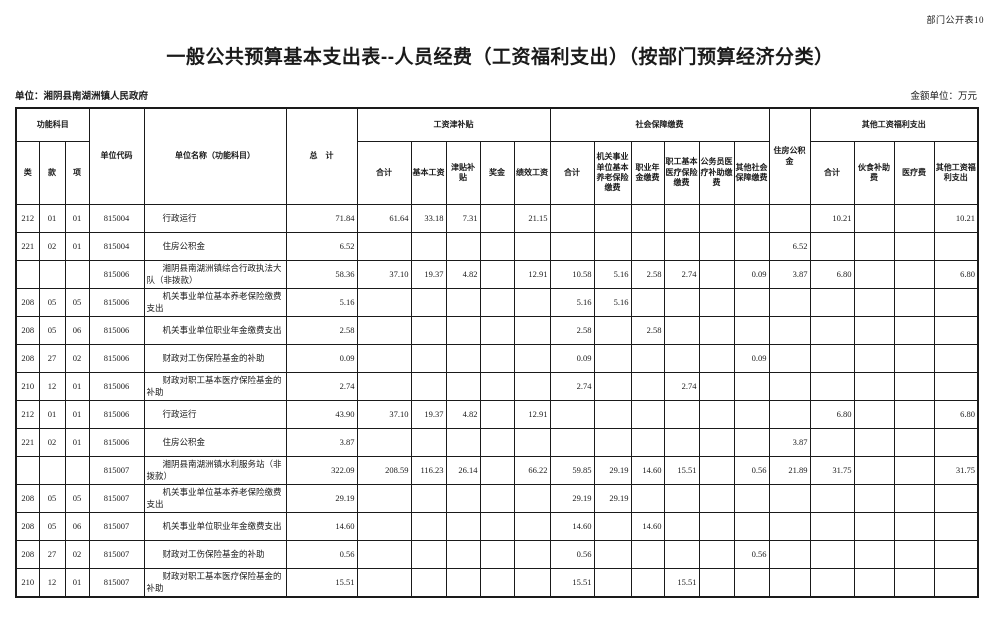 This screenshot has width=1000, height=635. I want to click on header-social-other: 其他社会保障缴费, so click(751, 173).